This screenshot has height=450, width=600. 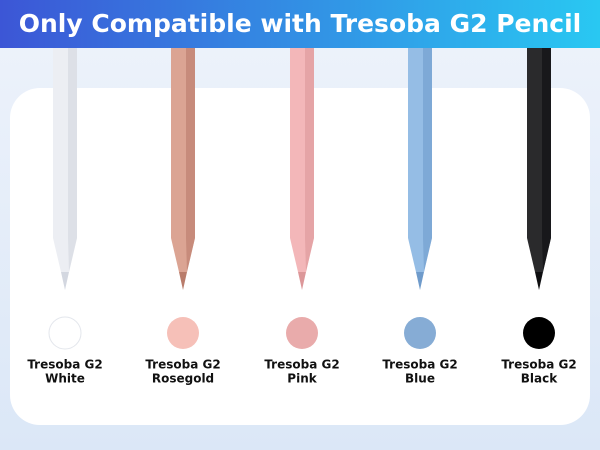 What do you see at coordinates (539, 379) in the screenshot?
I see `product-variant: Black` at bounding box center [539, 379].